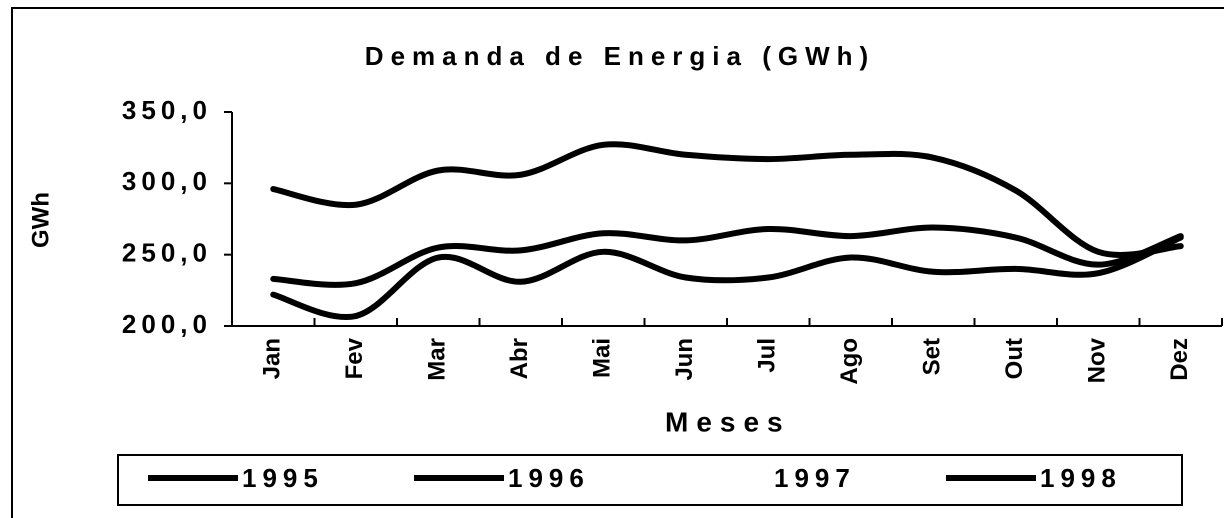  I want to click on chart-title: Demanda de Energia (GWh), so click(620, 56).